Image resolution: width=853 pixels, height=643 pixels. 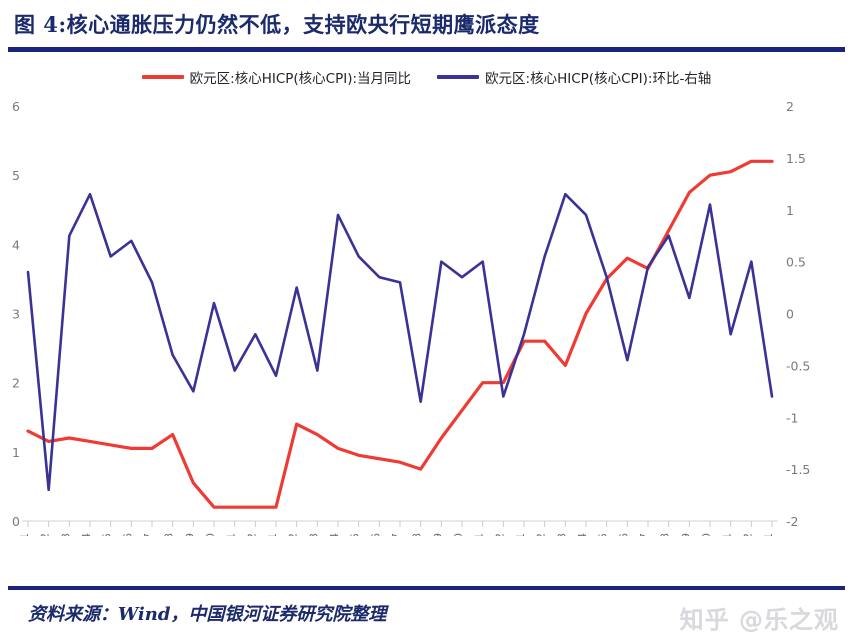 What do you see at coordinates (16, 244) in the screenshot?
I see `left-axis-tick-4: 4` at bounding box center [16, 244].